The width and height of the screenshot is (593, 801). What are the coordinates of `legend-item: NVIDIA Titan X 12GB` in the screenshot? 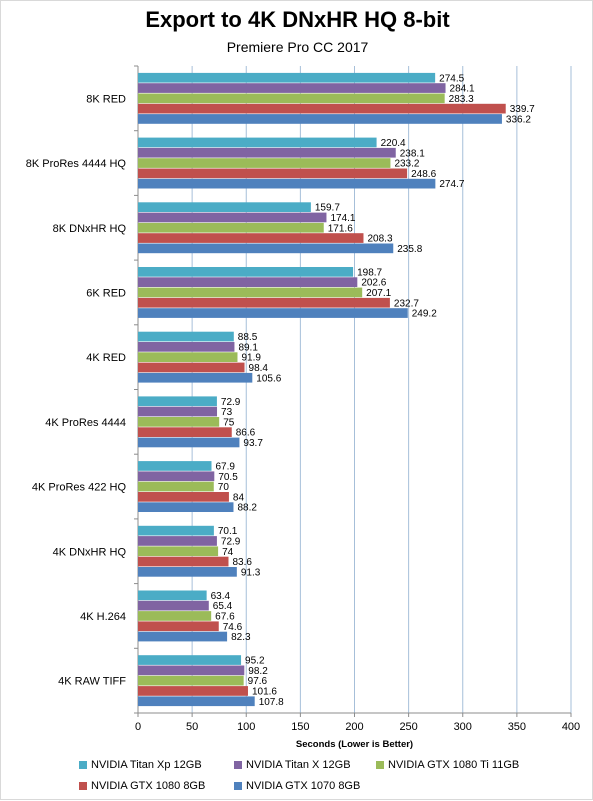 It's located at (292, 765).